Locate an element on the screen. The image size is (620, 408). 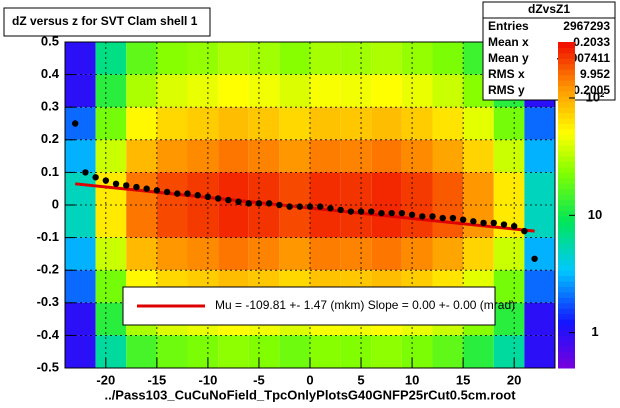
y-tick-label: -0.3 is located at coordinates (48, 301).